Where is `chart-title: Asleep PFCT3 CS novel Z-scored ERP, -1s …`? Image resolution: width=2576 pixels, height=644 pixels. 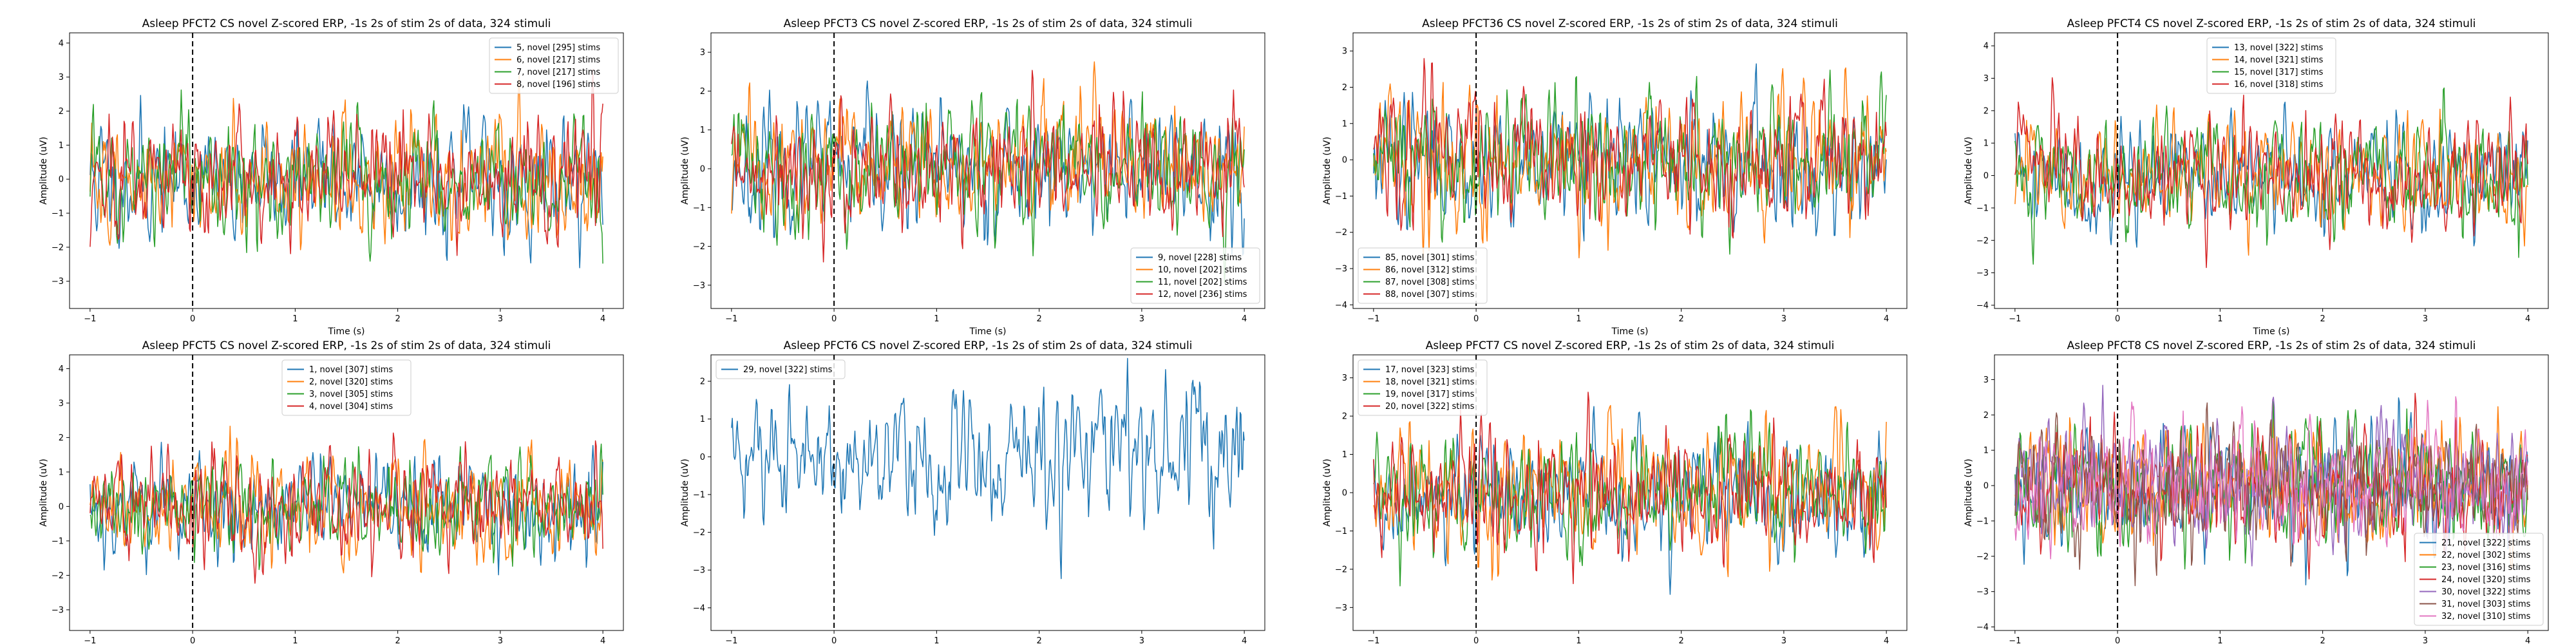 chart-title: Asleep PFCT3 CS novel Z-scored ERP, -1s … is located at coordinates (988, 24).